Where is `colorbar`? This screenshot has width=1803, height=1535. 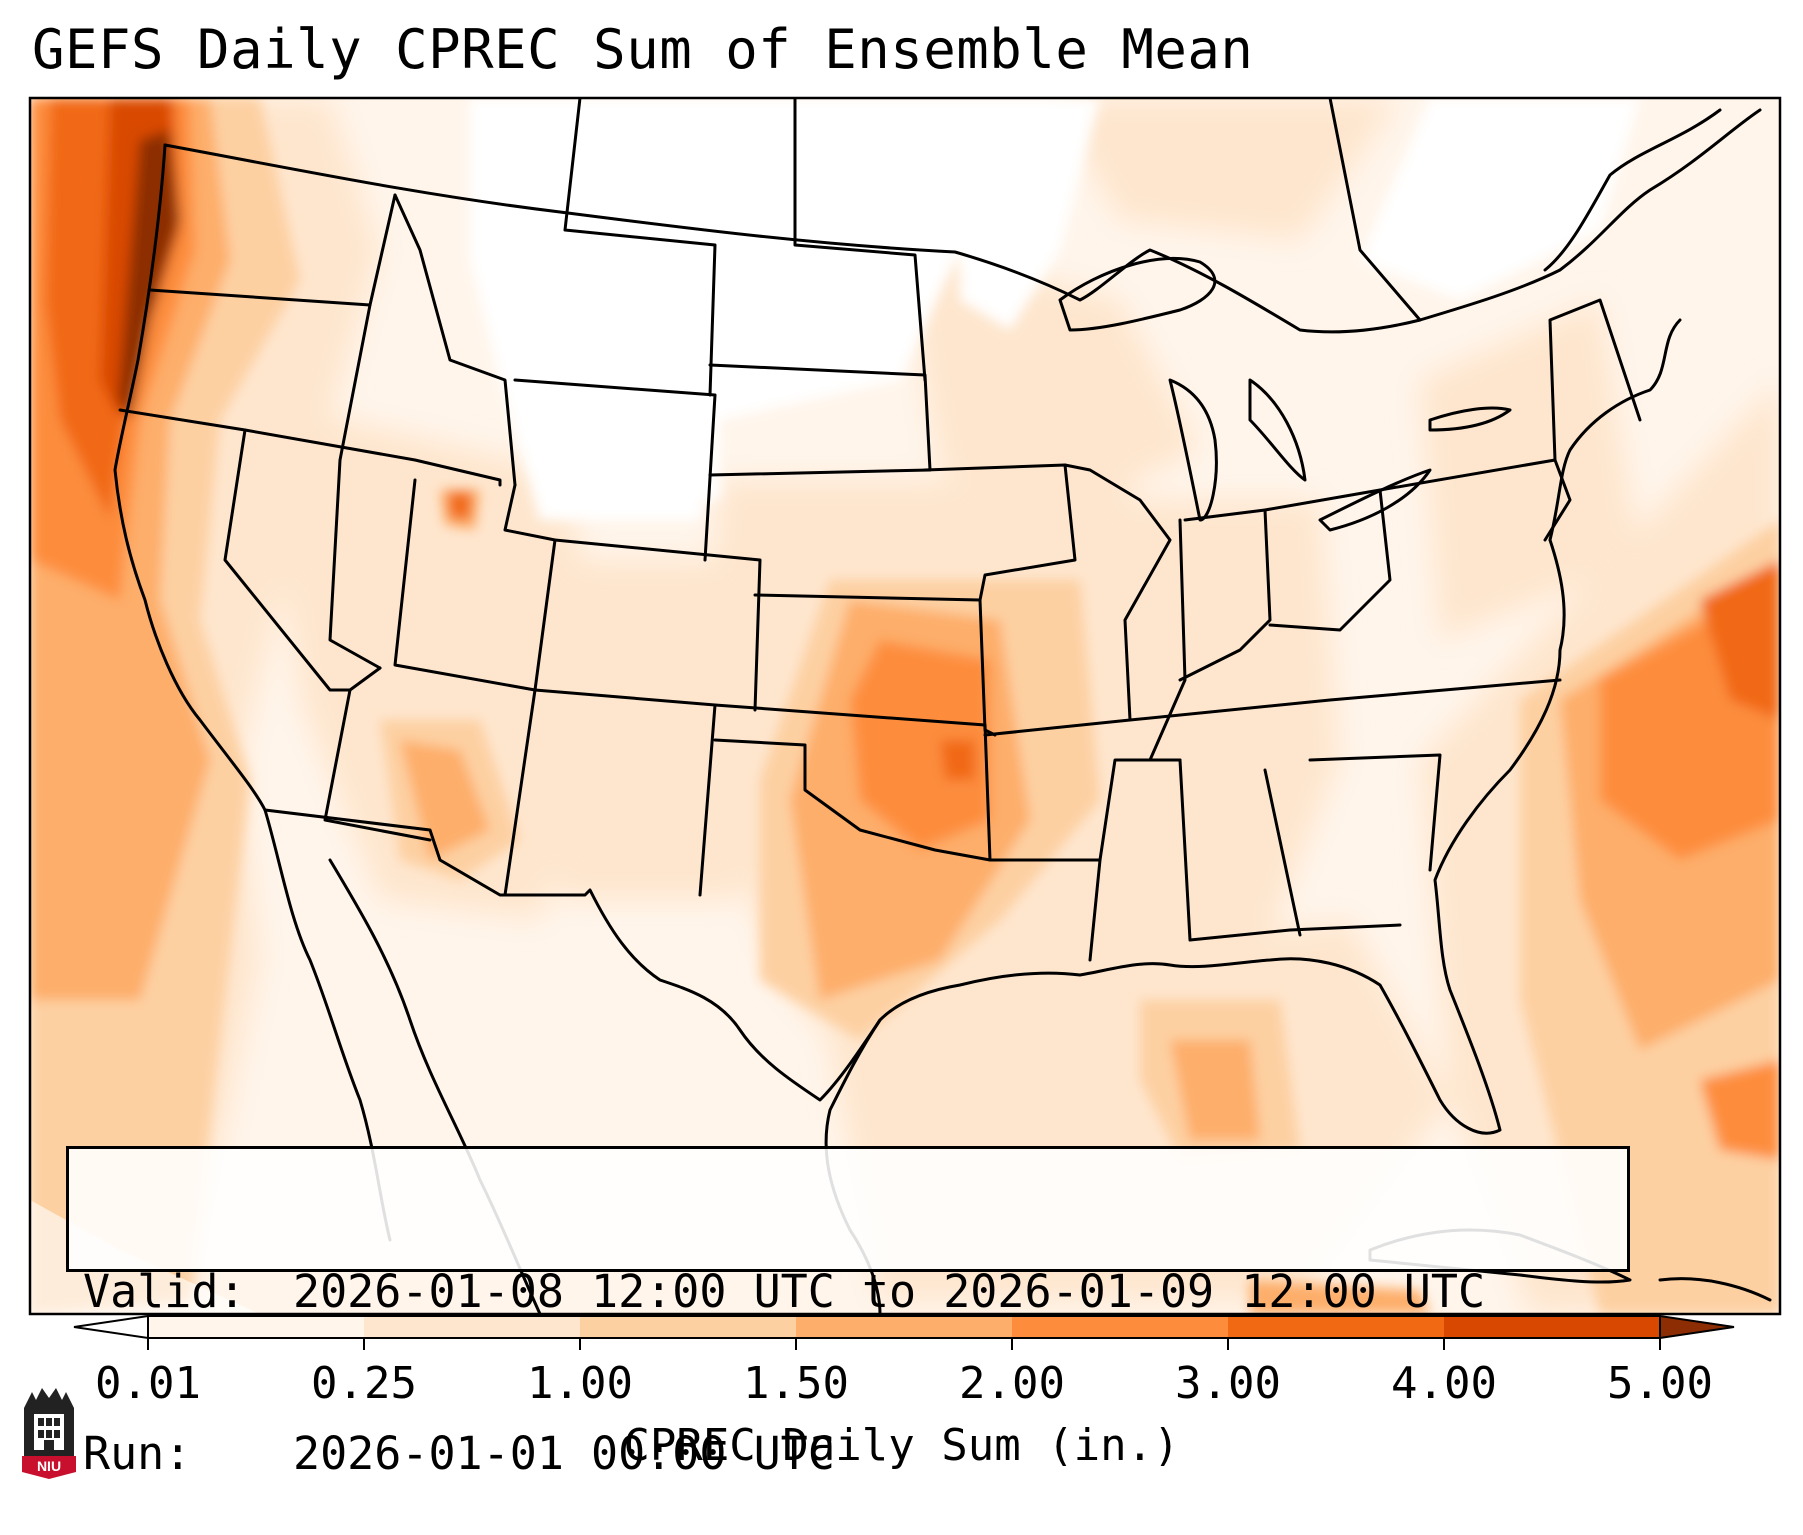
colorbar is located at coordinates (904, 1332).